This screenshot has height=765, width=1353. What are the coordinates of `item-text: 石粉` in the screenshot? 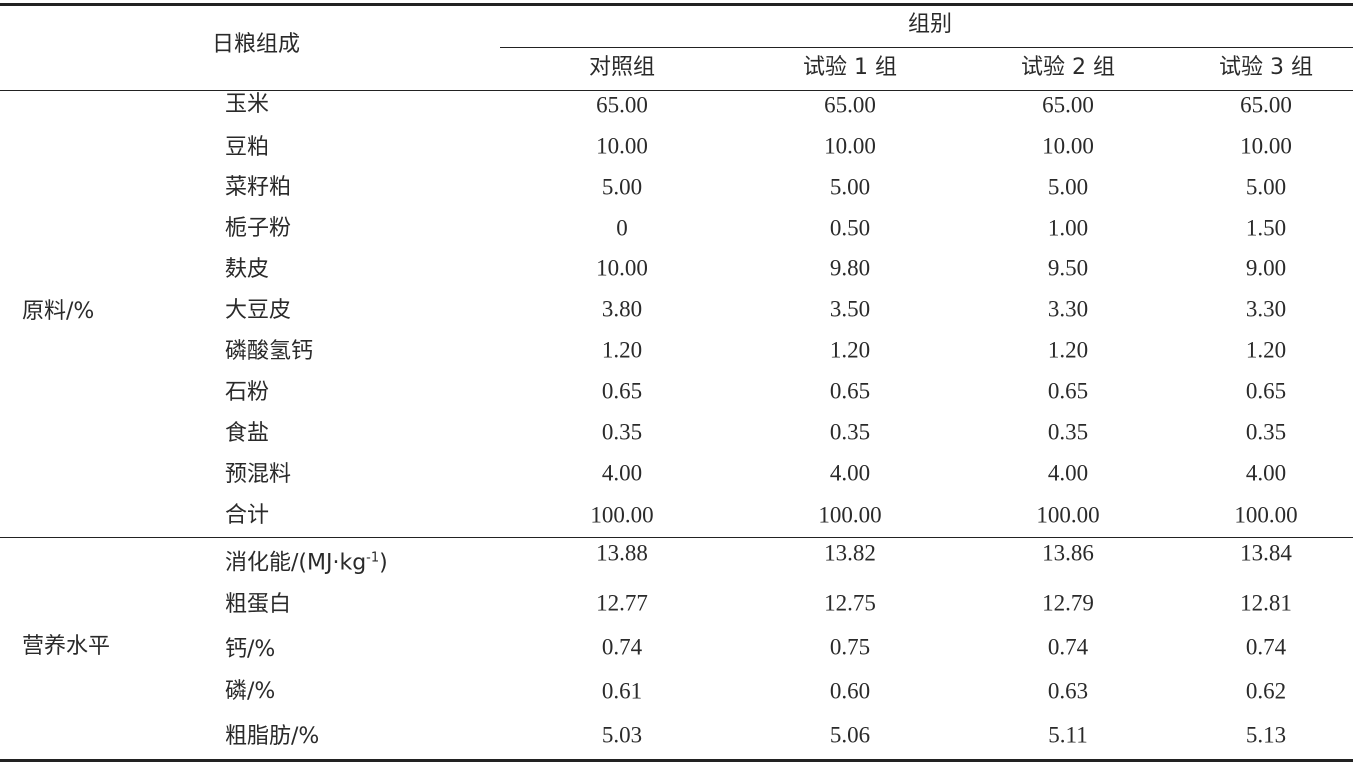 It's located at (247, 392).